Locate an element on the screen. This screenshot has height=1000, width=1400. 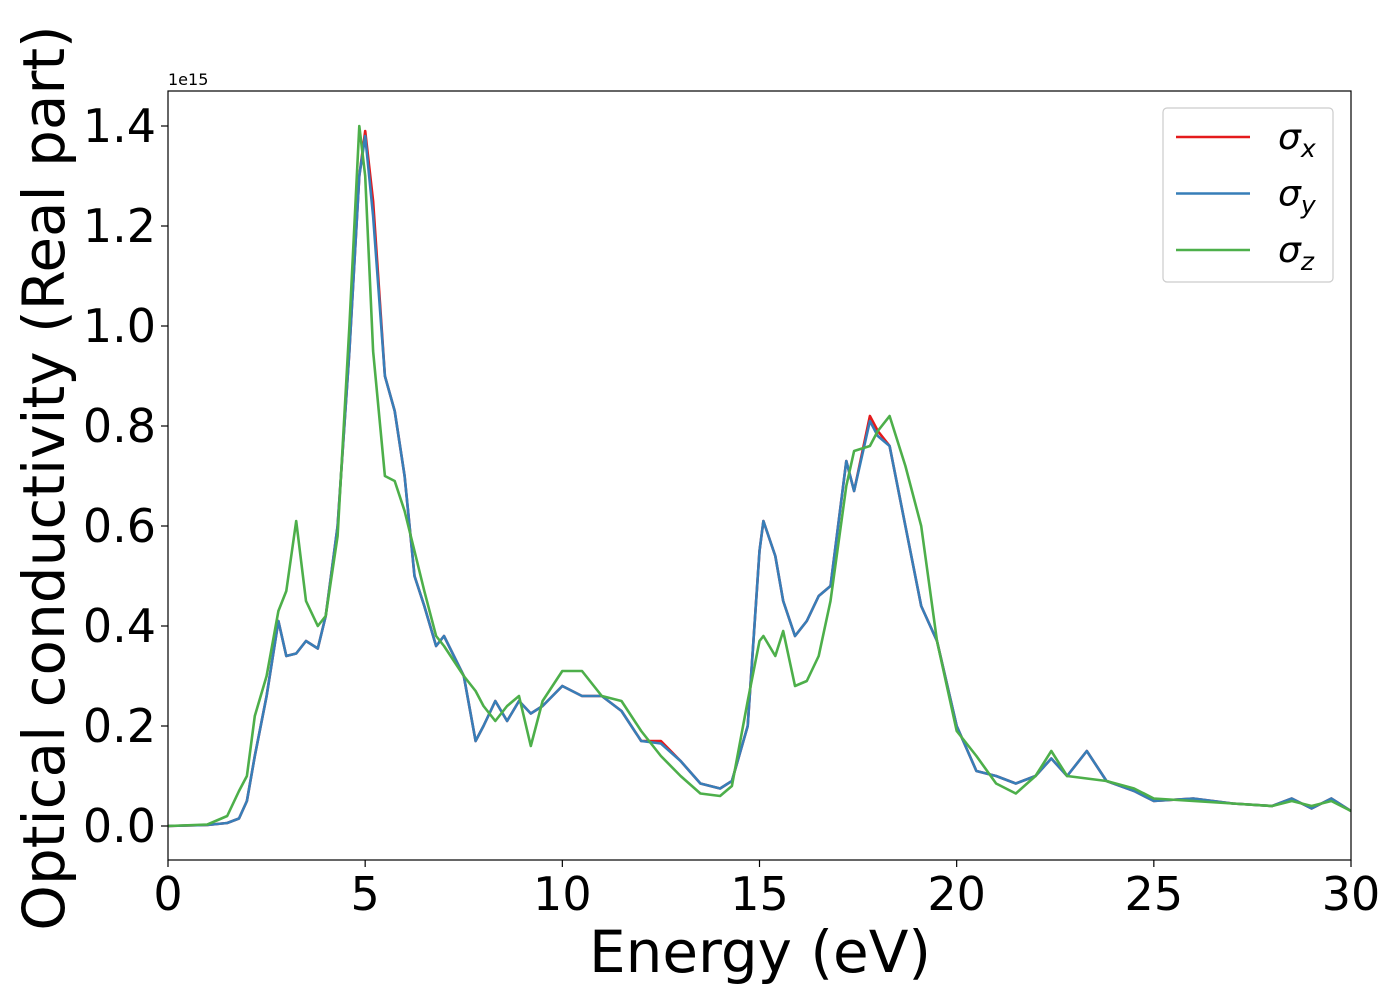
legend-box is located at coordinates (1248, 195).